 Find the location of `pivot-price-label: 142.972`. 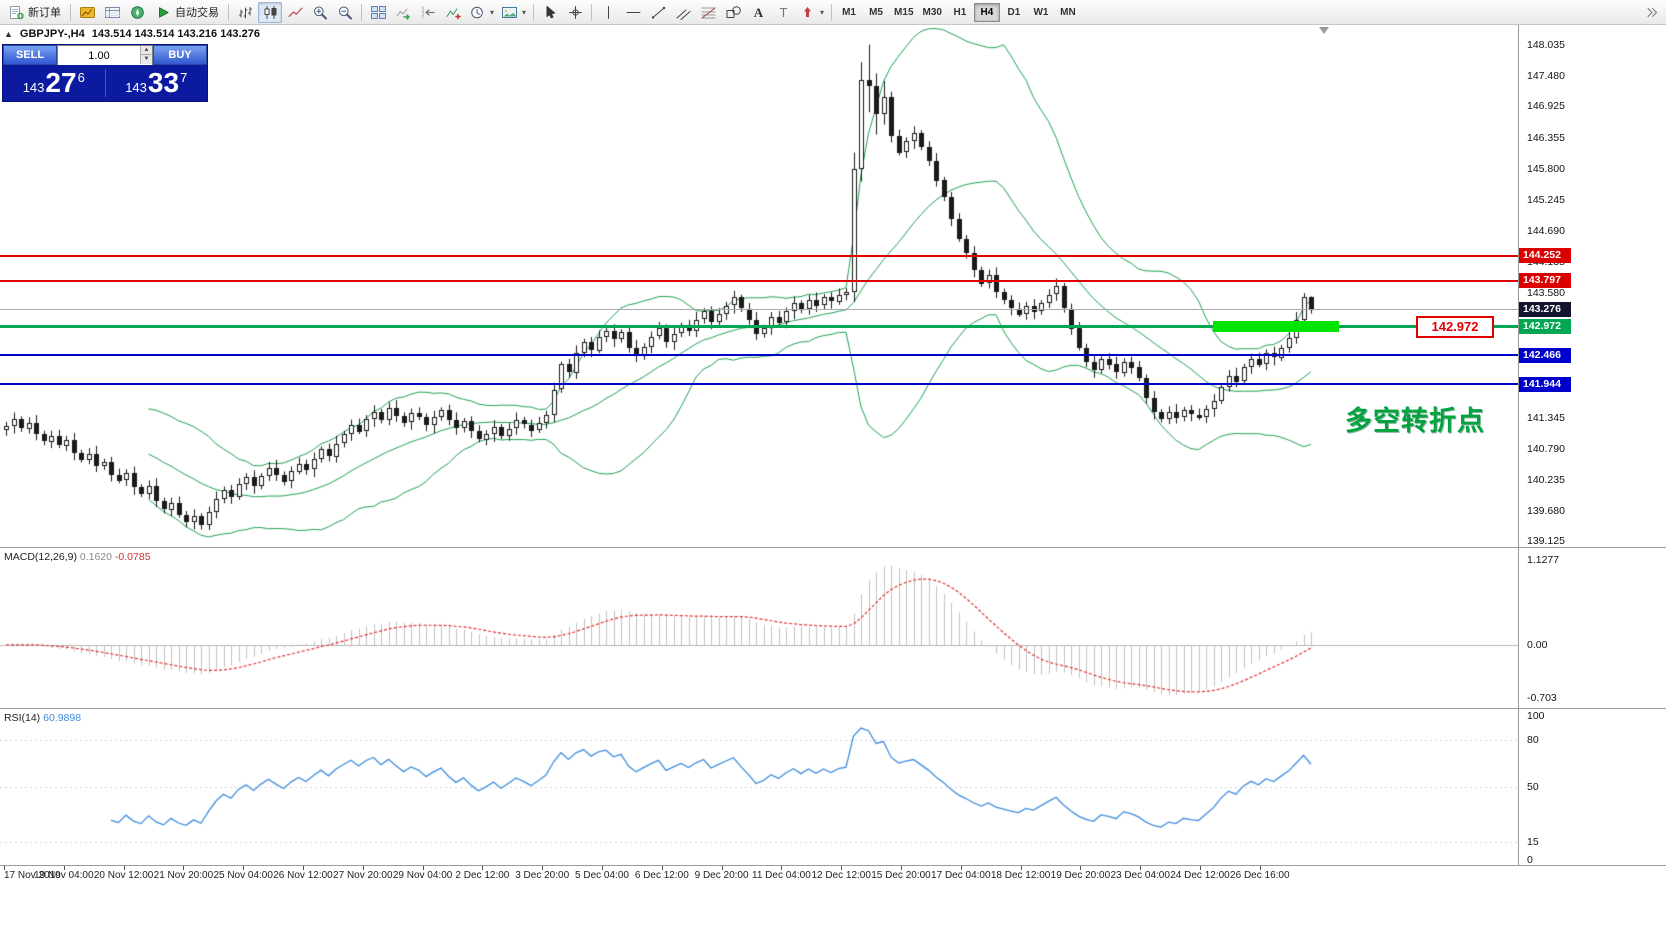

pivot-price-label: 142.972 is located at coordinates (1455, 326).